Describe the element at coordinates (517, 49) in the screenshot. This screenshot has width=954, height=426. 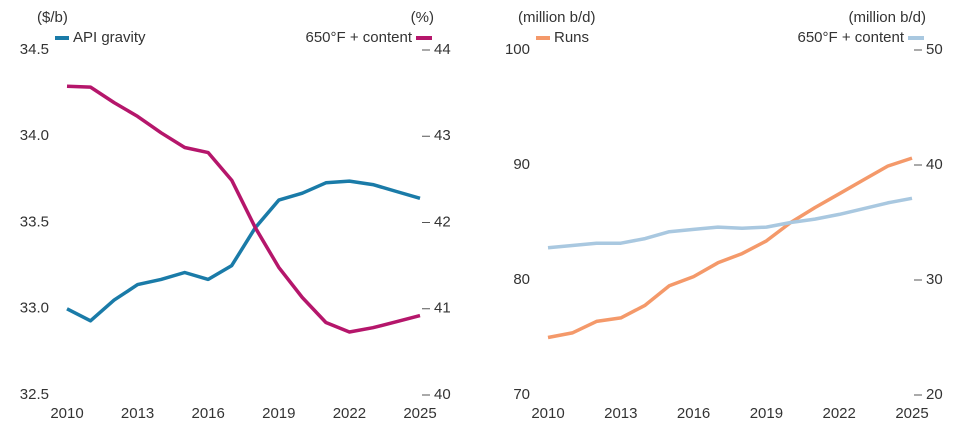
I see `y-tick-label: 100` at that location.